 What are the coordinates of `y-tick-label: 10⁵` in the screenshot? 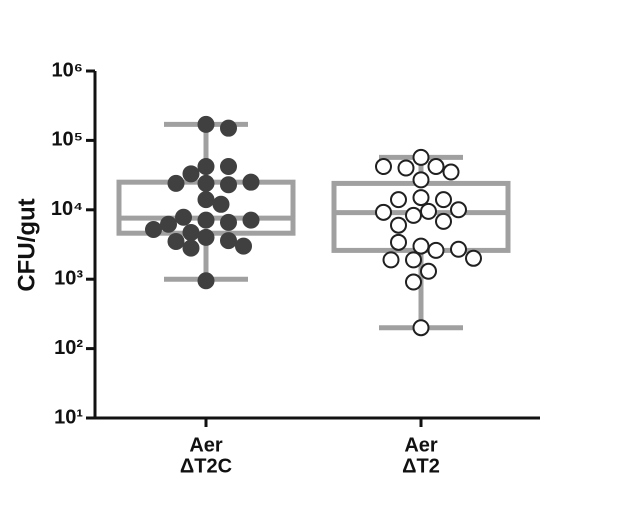 It's located at (67, 140).